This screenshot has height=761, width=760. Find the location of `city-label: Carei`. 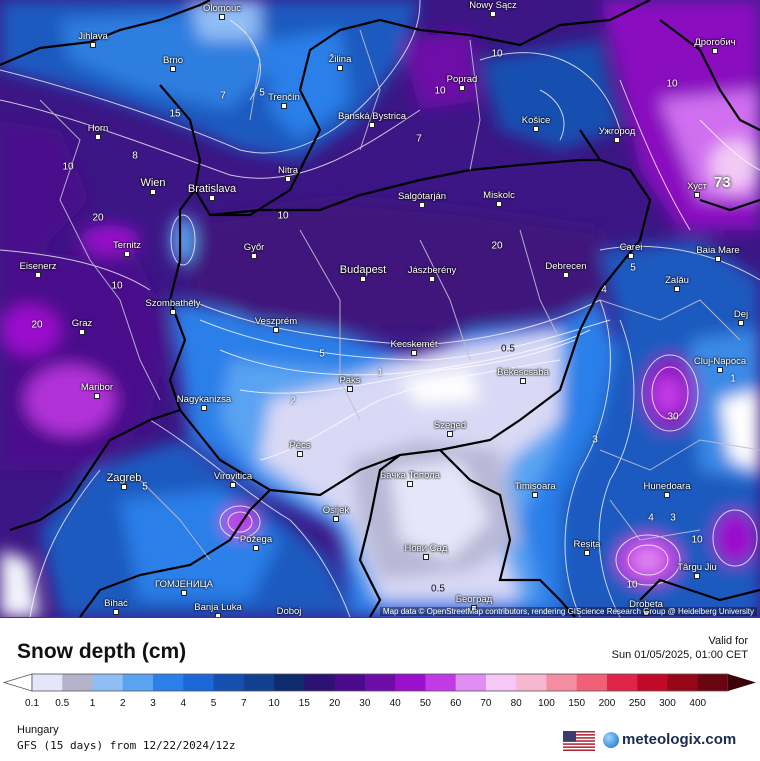

city-label: Carei is located at coordinates (631, 247).